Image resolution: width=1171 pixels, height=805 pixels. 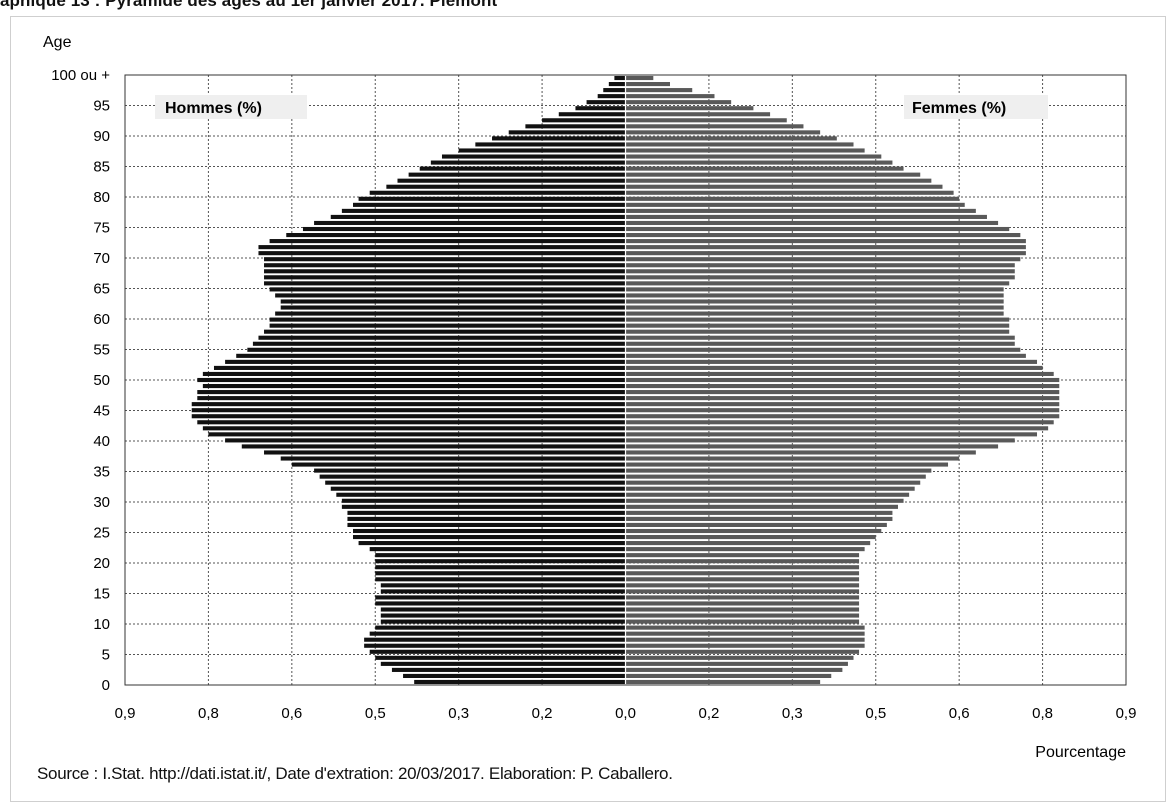 What do you see at coordinates (101, 319) in the screenshot?
I see `y-tick-label: 60` at bounding box center [101, 319].